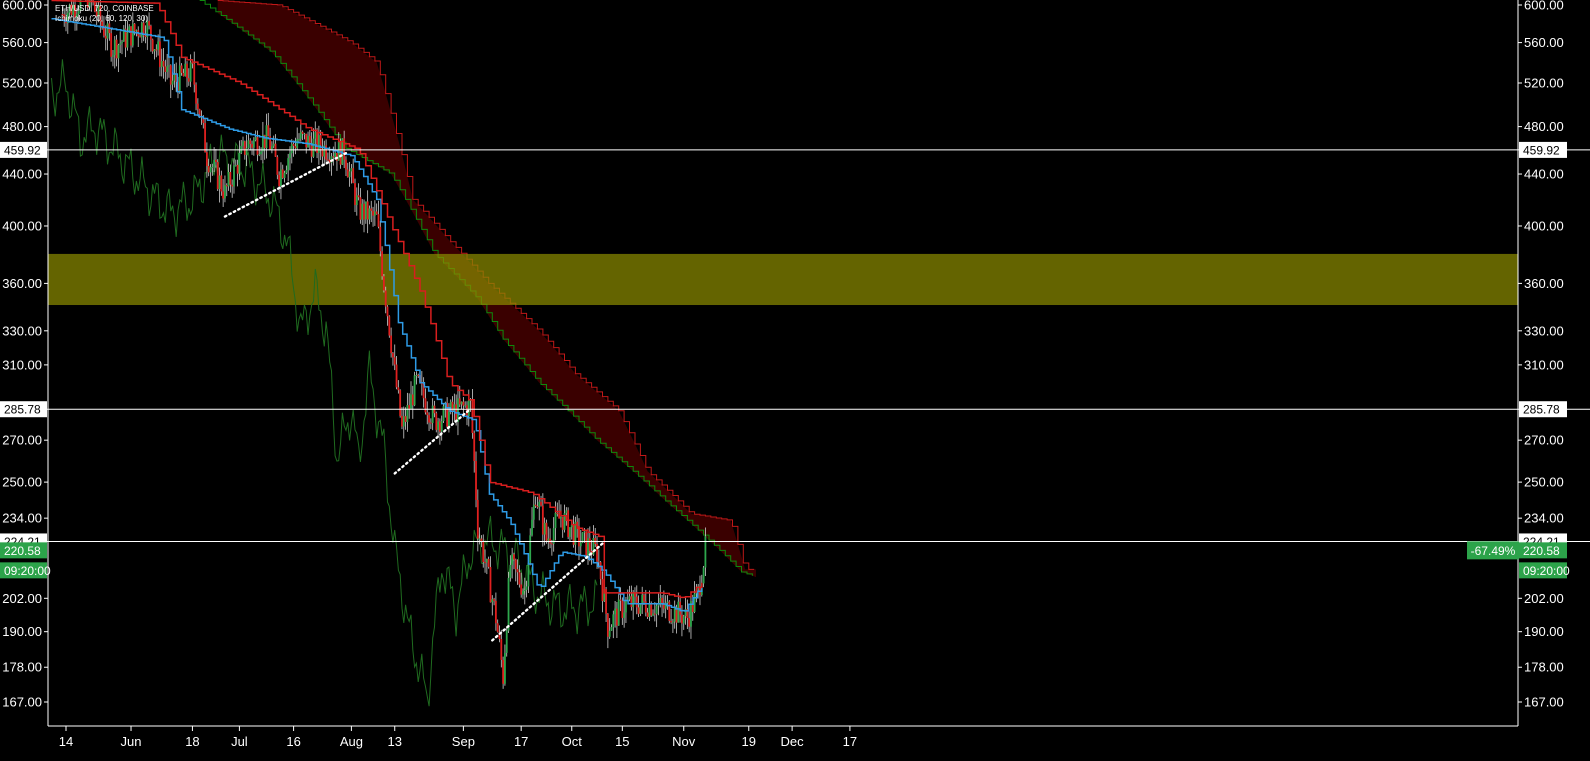 The width and height of the screenshot is (1590, 761). I want to click on y-tick-label: 400.00, so click(22, 225).